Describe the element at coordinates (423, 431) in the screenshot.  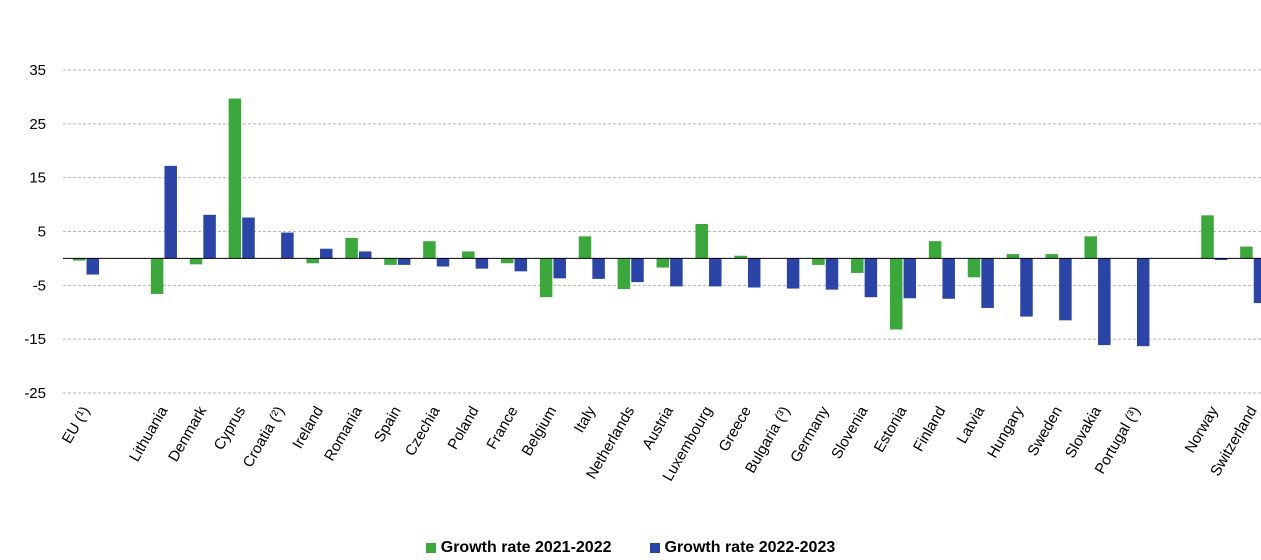
I see `x-category-label: Czechia` at that location.